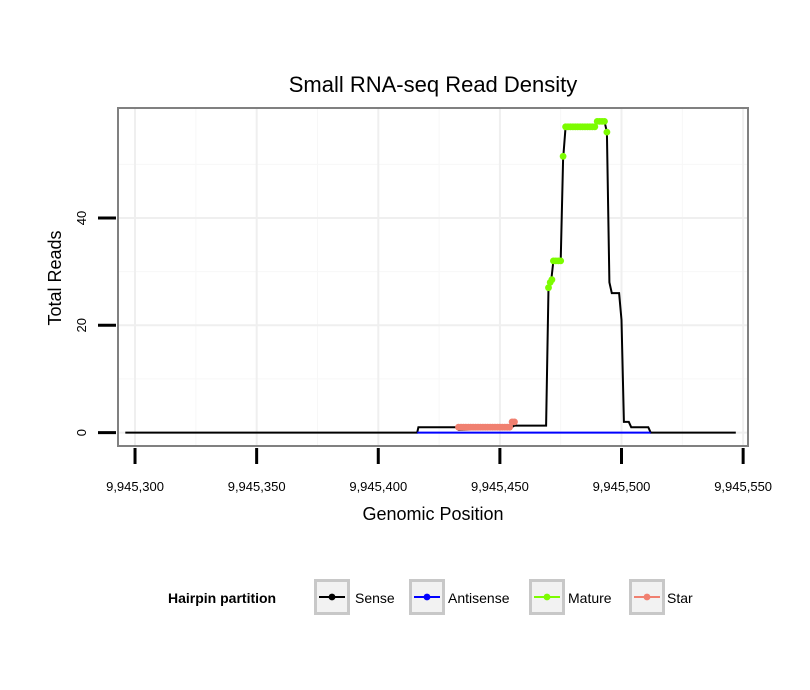 Image resolution: width=810 pixels, height=690 pixels. What do you see at coordinates (222, 598) in the screenshot?
I see `legend-title: Hairpin partition` at bounding box center [222, 598].